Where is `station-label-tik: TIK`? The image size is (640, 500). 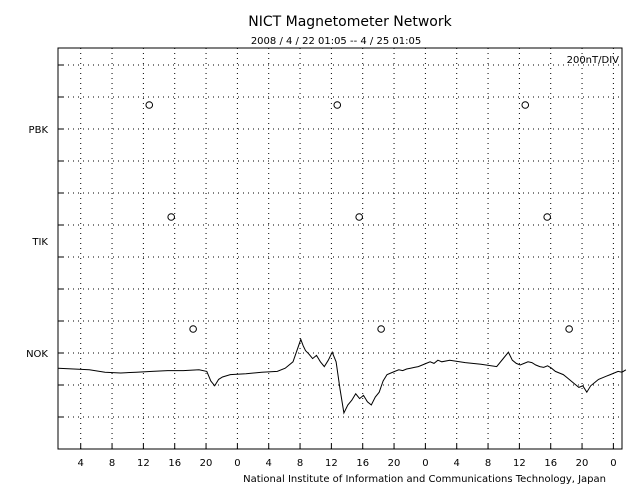 station-label-tik: TIK is located at coordinates (39, 242).